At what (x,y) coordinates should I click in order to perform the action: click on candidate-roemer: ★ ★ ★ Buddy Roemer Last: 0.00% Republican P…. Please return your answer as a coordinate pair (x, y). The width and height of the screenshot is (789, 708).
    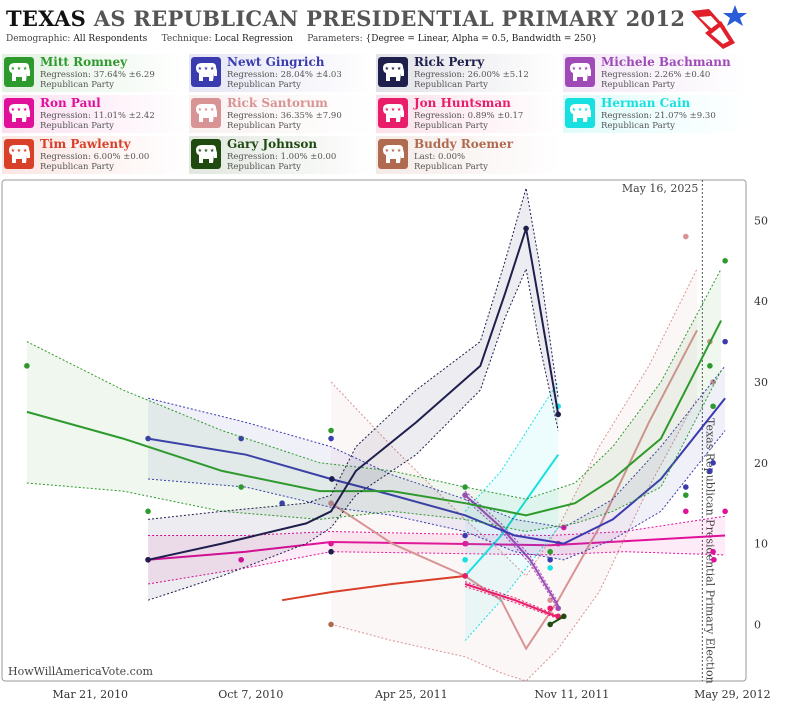
    Looking at the image, I should click on (468, 155).